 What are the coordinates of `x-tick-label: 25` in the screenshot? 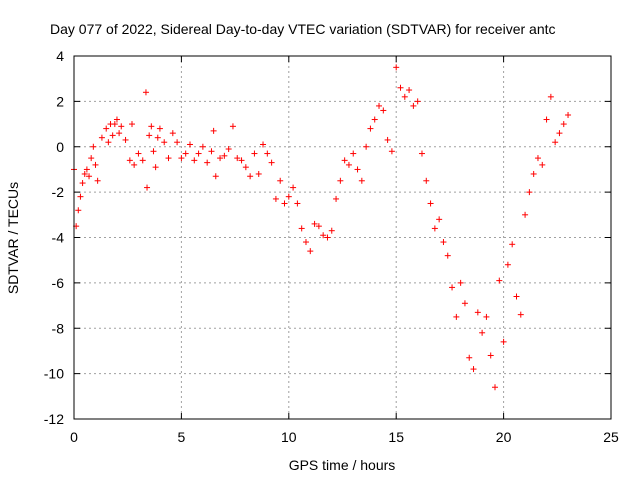 It's located at (611, 437).